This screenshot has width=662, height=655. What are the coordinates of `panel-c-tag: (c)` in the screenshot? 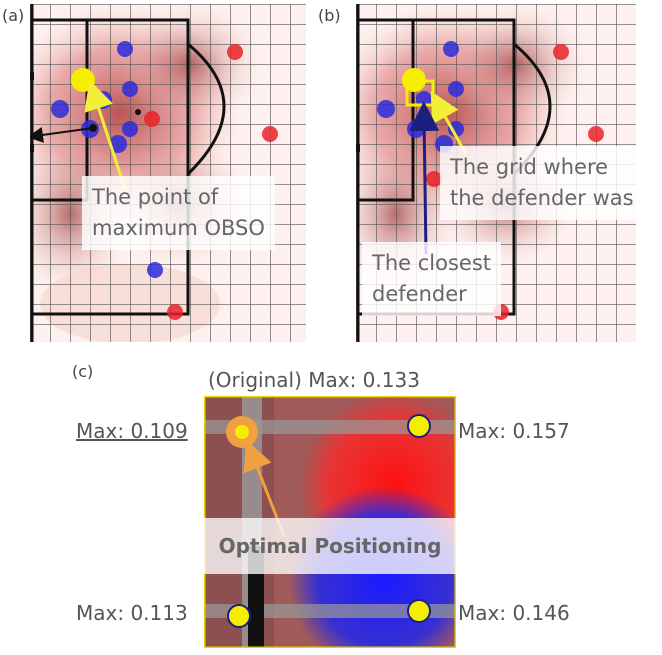 It's located at (83, 371).